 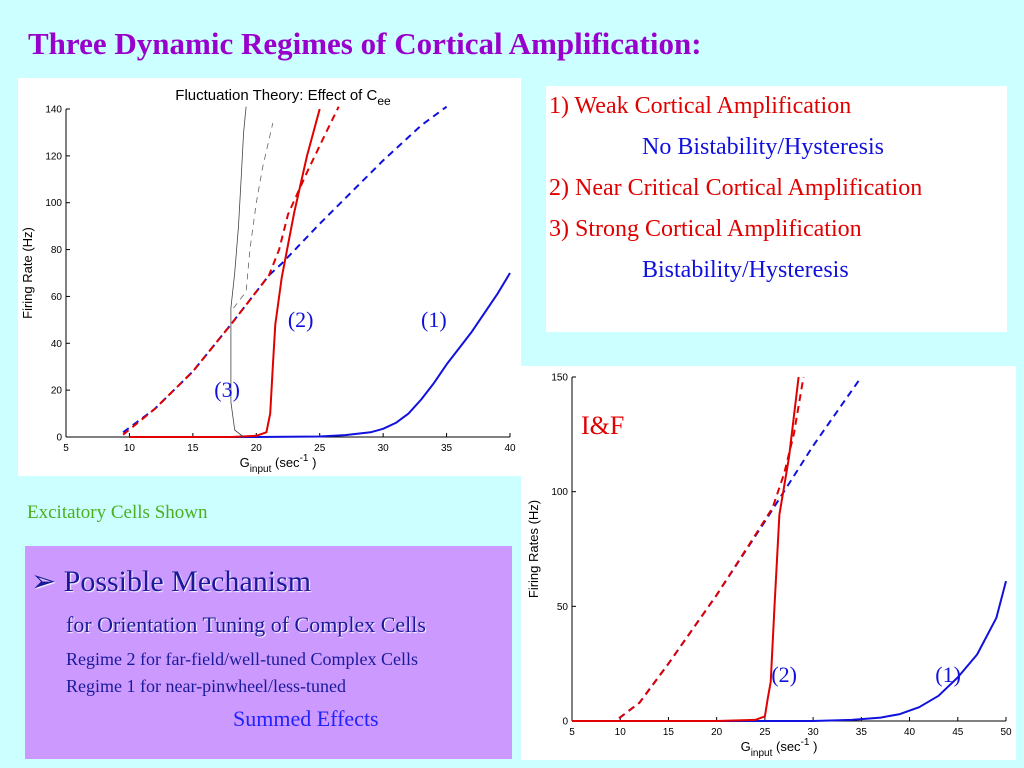 What do you see at coordinates (53, 156) in the screenshot?
I see `y-tick-label: 120` at bounding box center [53, 156].